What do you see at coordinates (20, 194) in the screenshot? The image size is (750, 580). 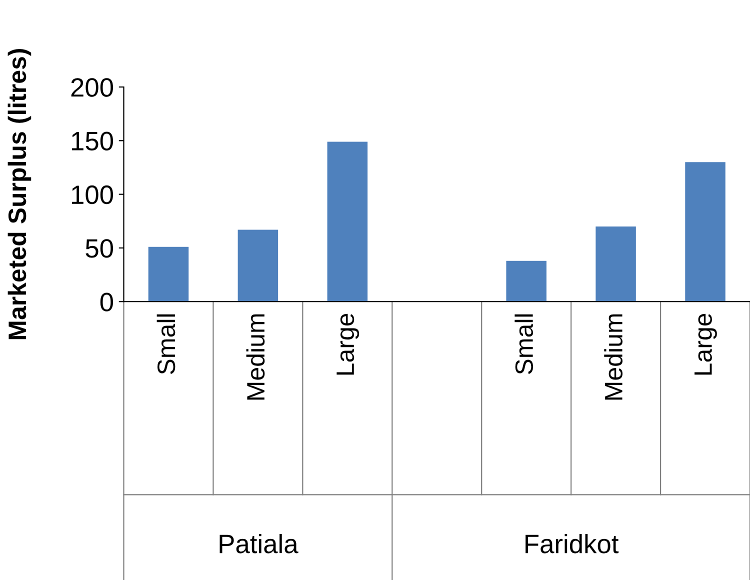 I see `y-axis-title: Marketed Surplus (litres)` at bounding box center [20, 194].